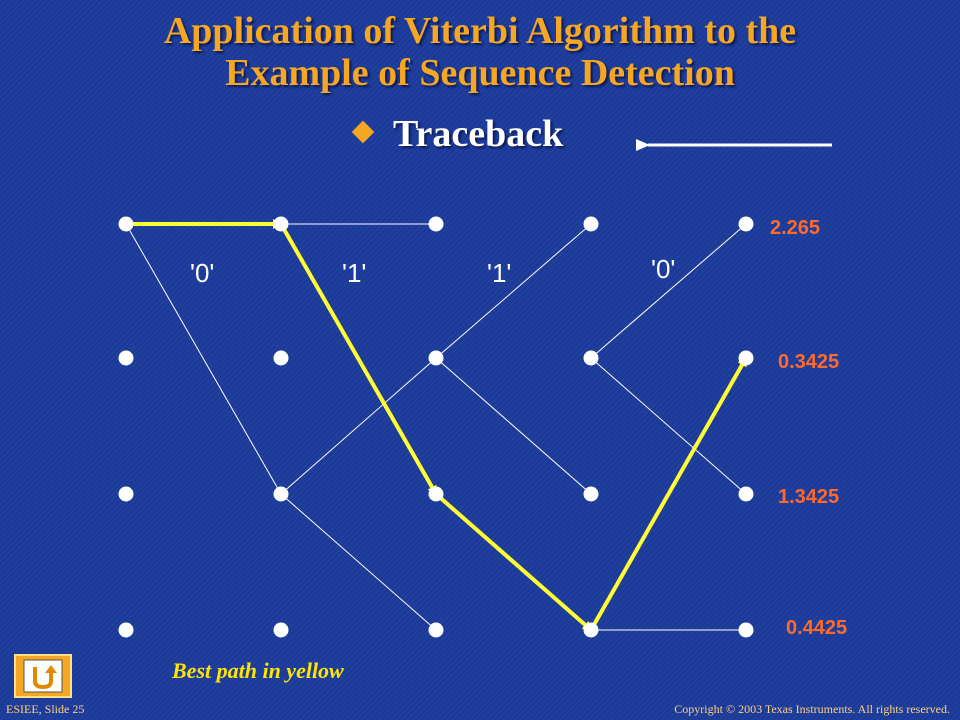  Describe the element at coordinates (478, 134) in the screenshot. I see `subtitle-text: Traceback` at that location.